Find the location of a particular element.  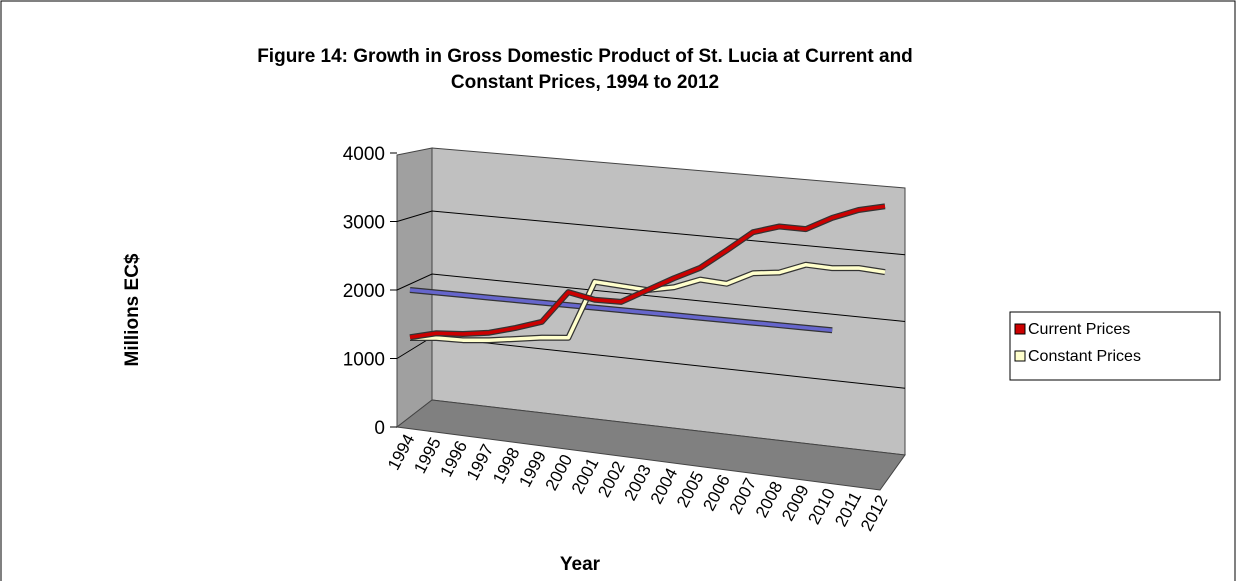

y-tick-label: 2000 is located at coordinates (364, 291).